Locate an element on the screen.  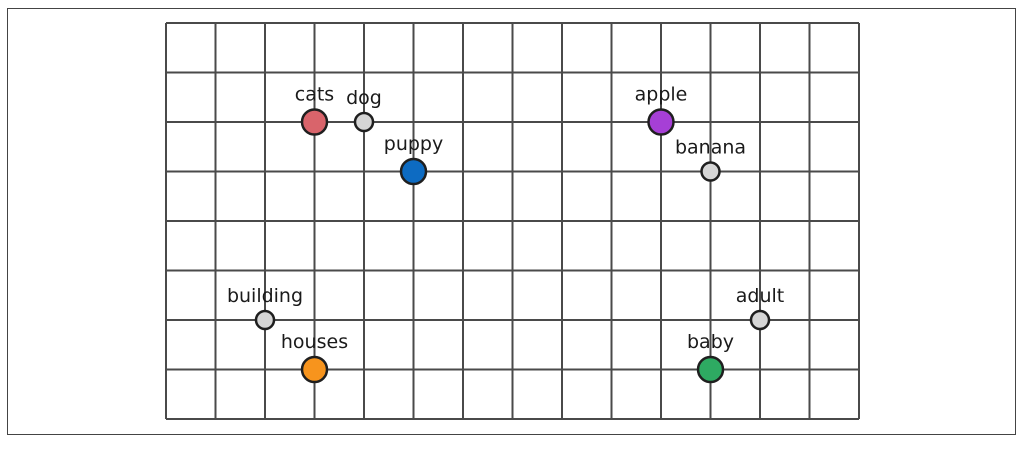
point-apple is located at coordinates (661, 122).